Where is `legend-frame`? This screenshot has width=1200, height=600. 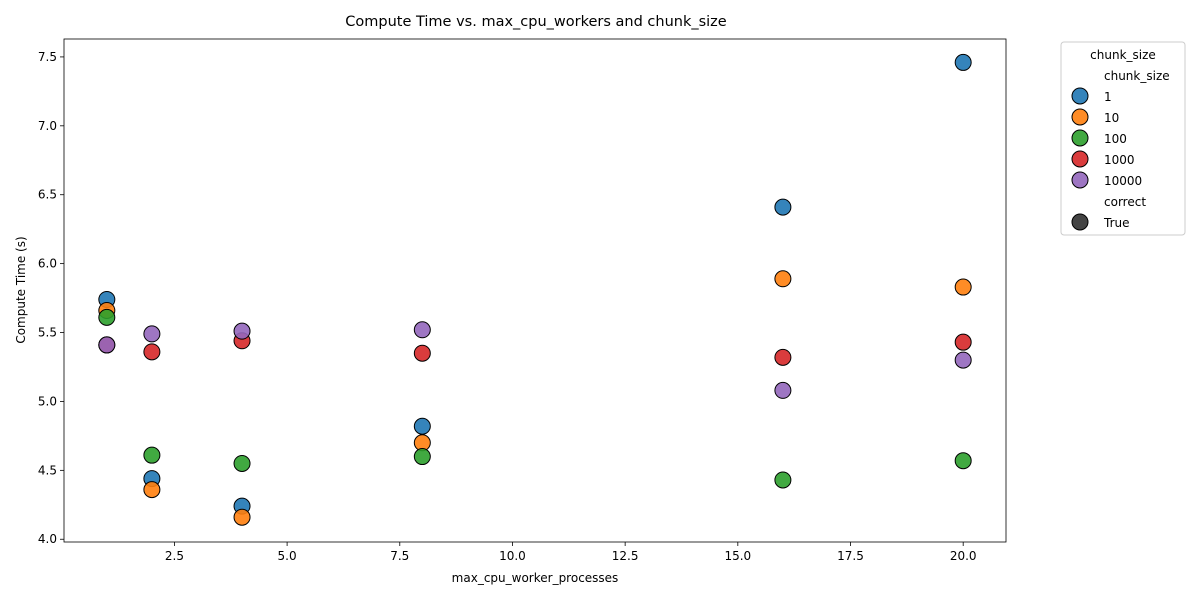 legend-frame is located at coordinates (1123, 138).